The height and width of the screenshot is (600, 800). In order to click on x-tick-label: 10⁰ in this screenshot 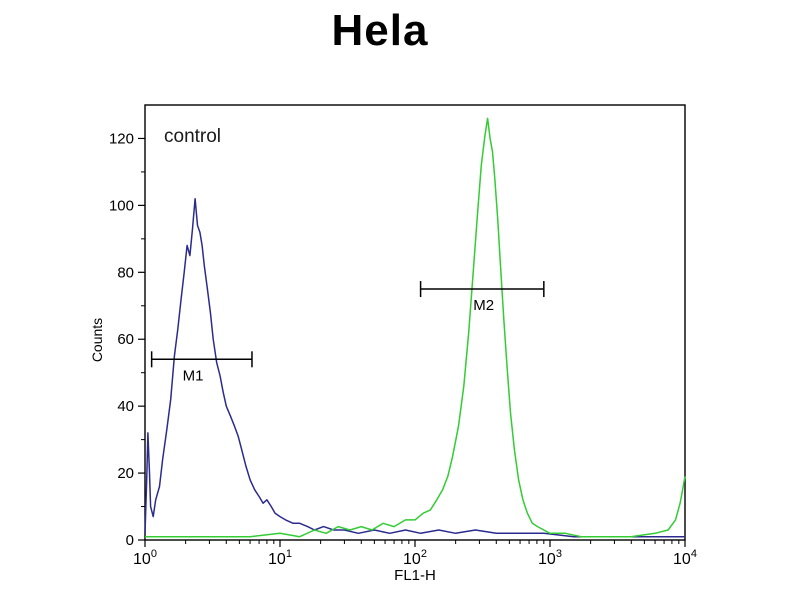, I will do `click(145, 558)`.